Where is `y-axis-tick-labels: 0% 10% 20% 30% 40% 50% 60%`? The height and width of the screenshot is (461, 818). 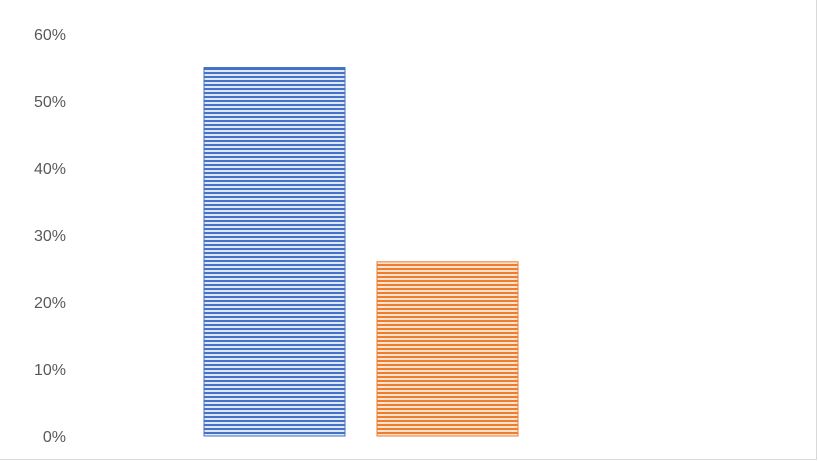
y-axis-tick-labels: 0% 10% 20% 30% 40% 50% 60% is located at coordinates (50, 236).